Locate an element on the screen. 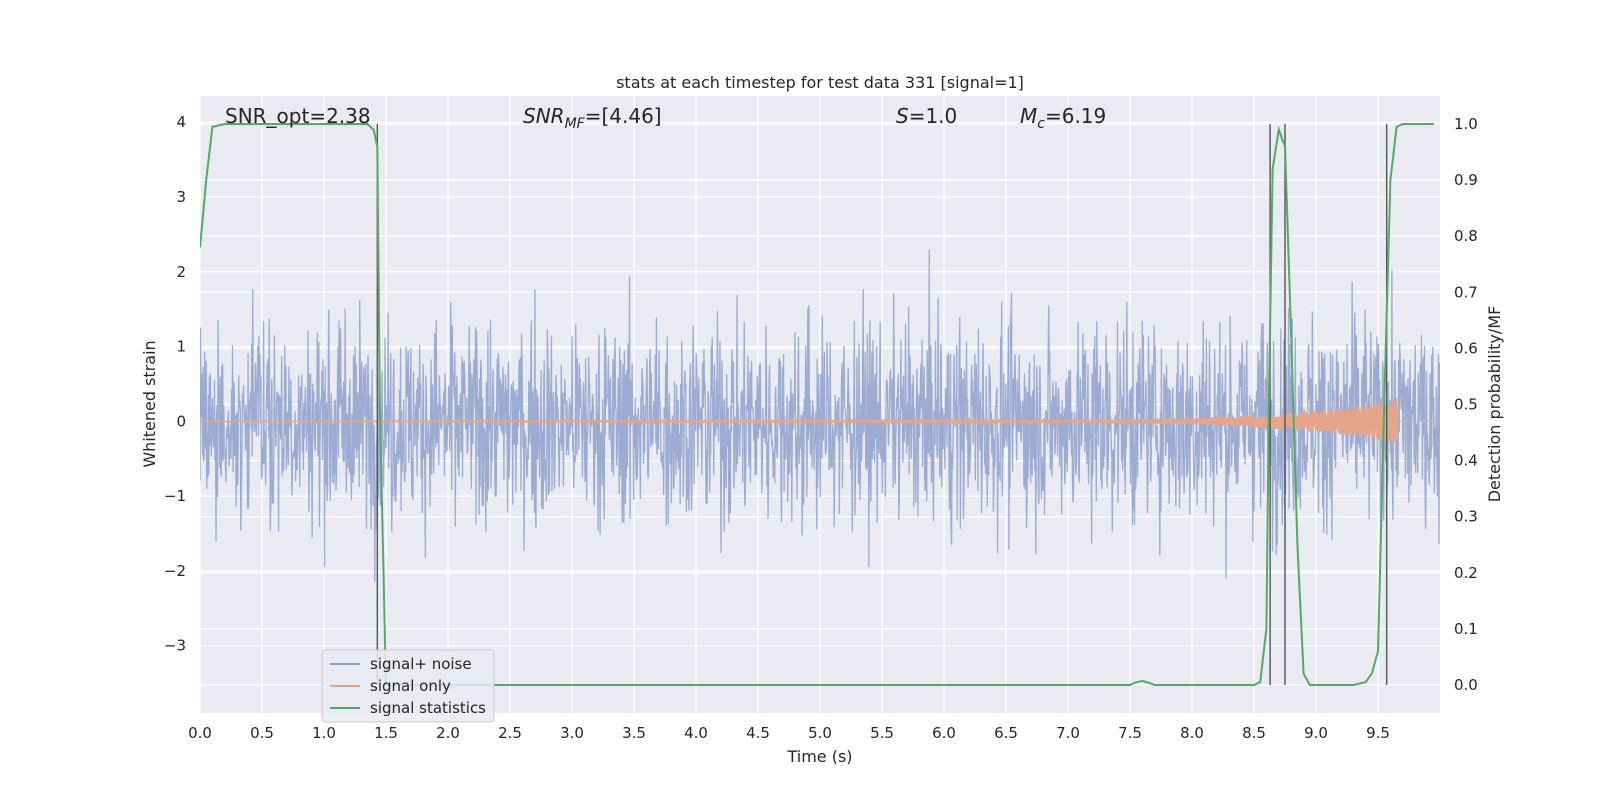 The width and height of the screenshot is (1600, 800). annotation-snr-mf: SNRMF=[4.46] is located at coordinates (592, 118).